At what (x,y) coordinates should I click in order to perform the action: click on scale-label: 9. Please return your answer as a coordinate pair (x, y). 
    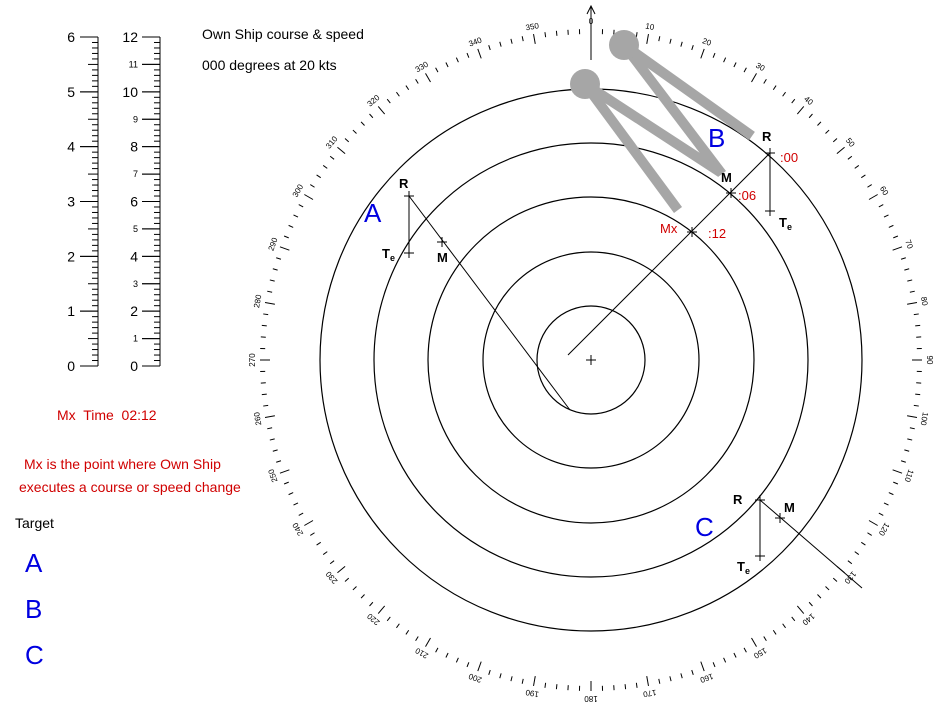
    Looking at the image, I should click on (135, 119).